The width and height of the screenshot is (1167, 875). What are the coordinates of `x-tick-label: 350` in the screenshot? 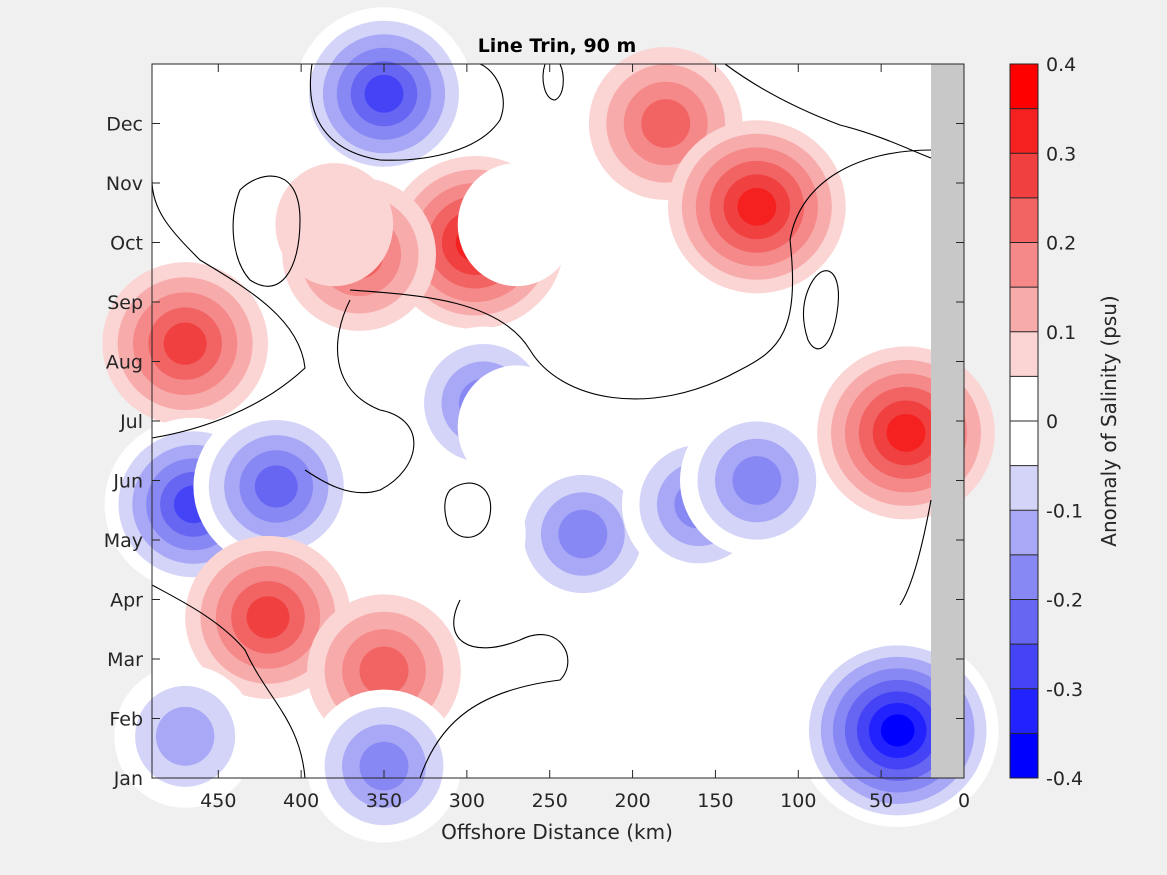 It's located at (384, 801).